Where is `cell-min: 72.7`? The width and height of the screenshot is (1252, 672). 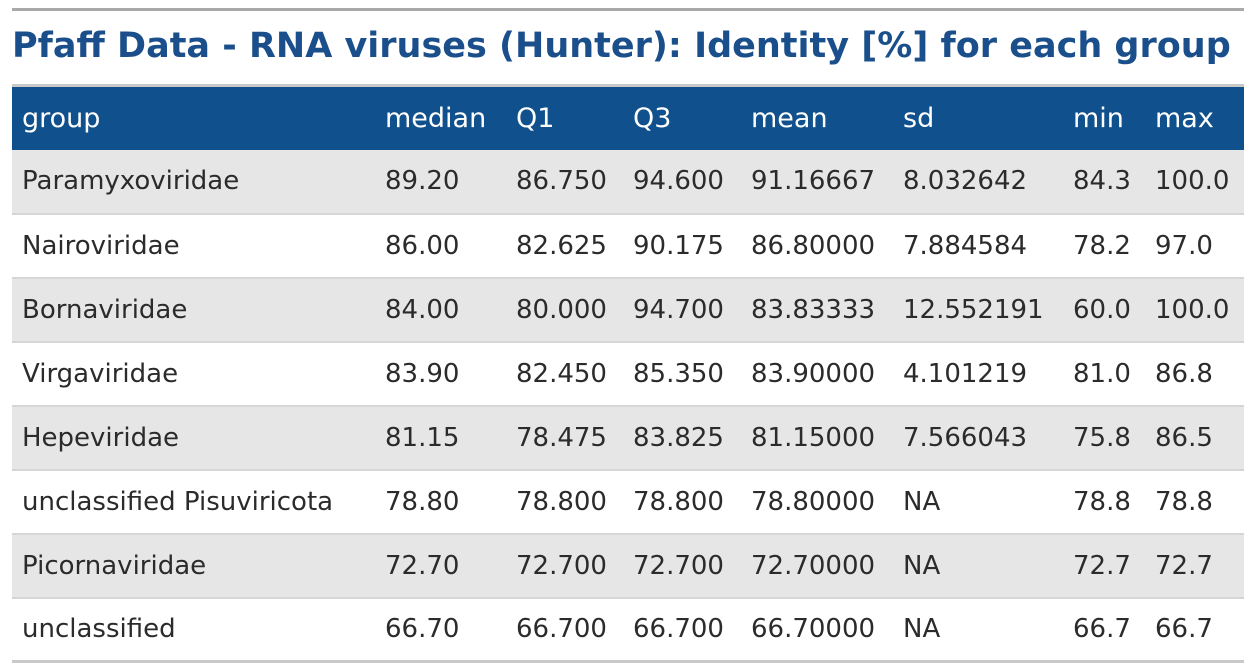
cell-min: 72.7 is located at coordinates (1104, 566).